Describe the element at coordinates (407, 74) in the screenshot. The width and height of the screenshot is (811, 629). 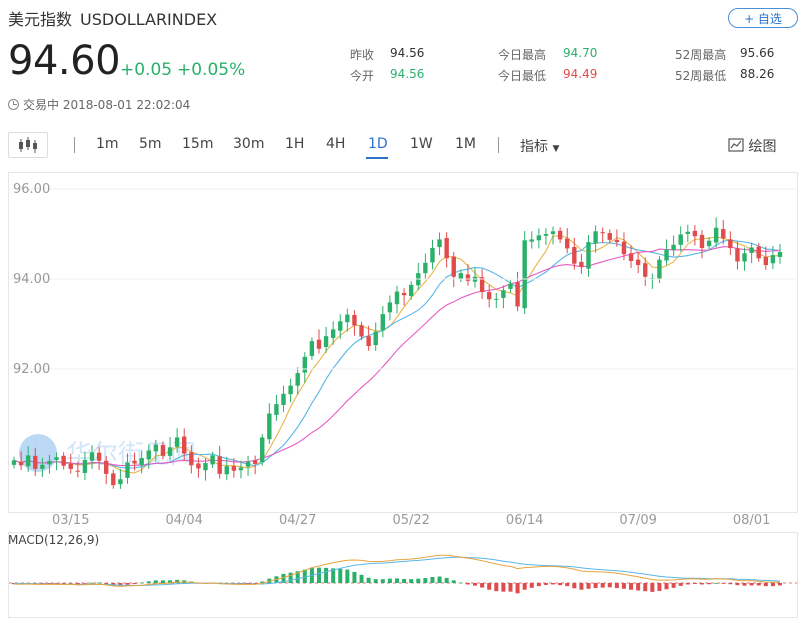
I see `open-value: 94.56` at that location.